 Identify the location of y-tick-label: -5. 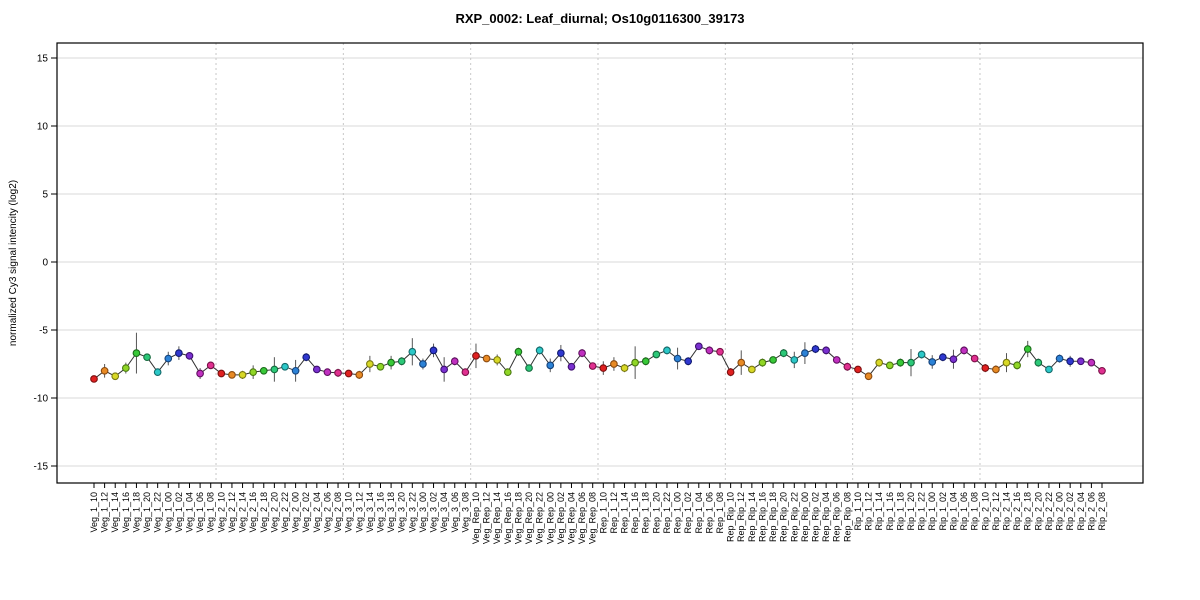
(43, 331).